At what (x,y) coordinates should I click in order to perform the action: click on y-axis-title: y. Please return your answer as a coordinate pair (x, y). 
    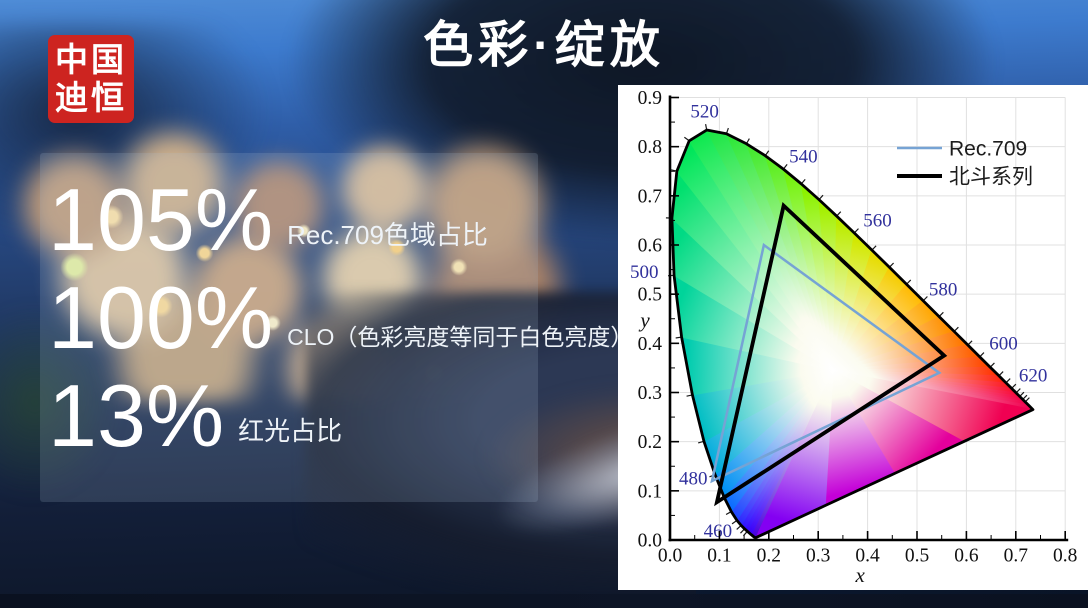
    Looking at the image, I should click on (644, 320).